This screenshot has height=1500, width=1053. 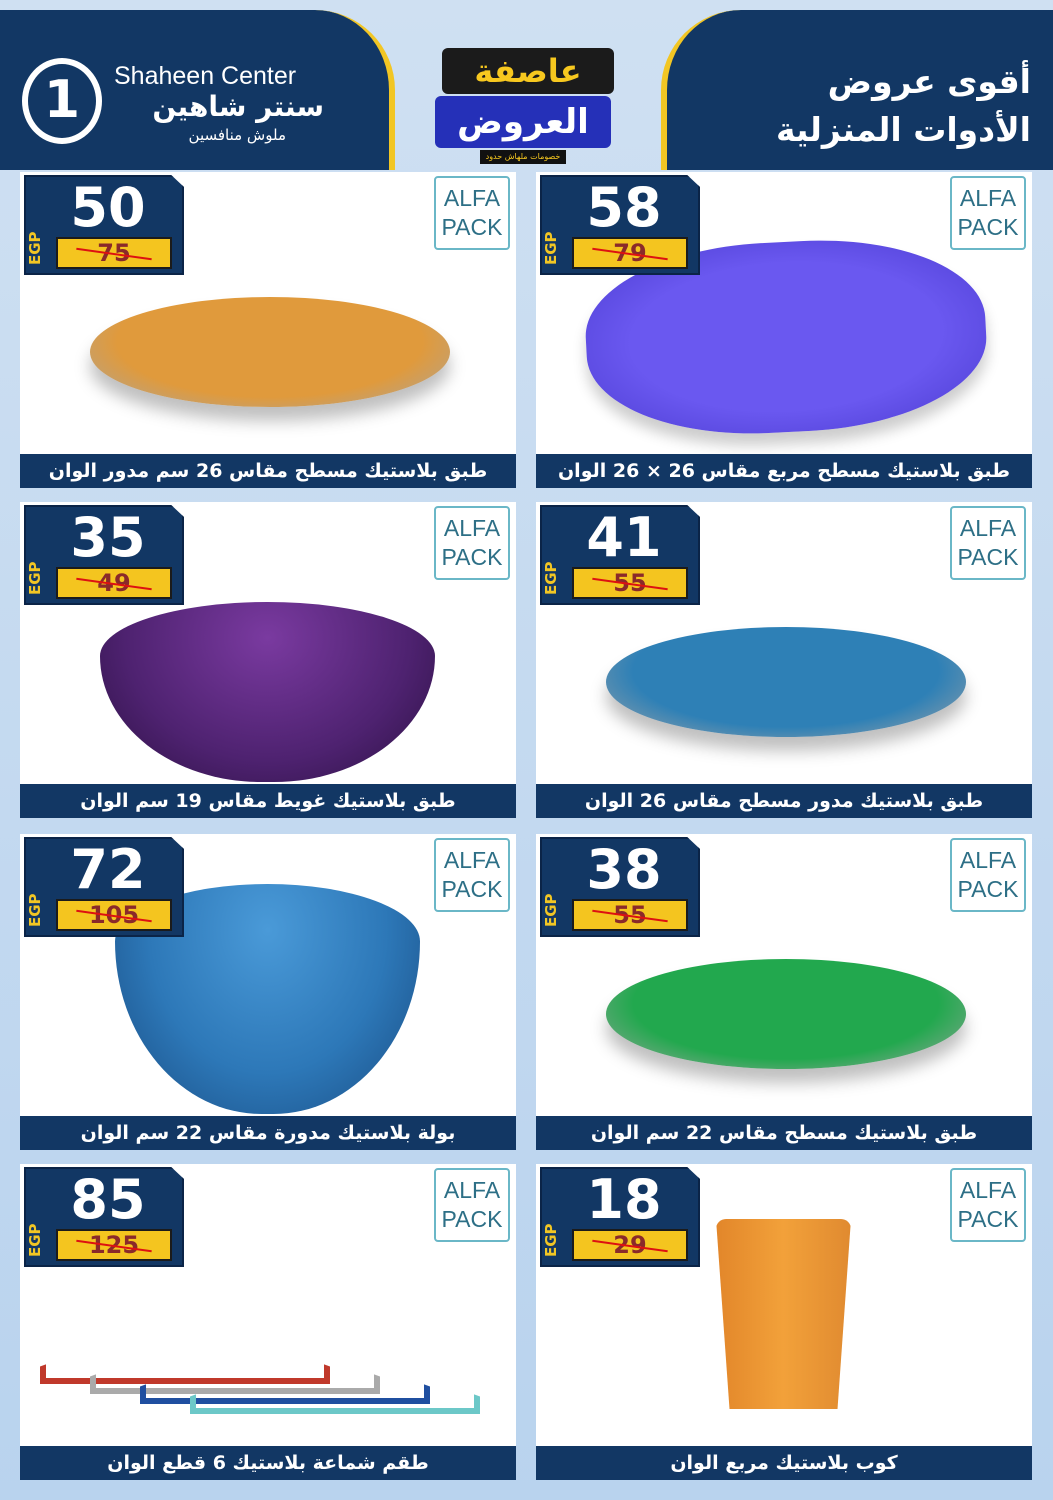 I want to click on product-name: كوب بلاستيك مربع الوان, so click(x=784, y=1463).